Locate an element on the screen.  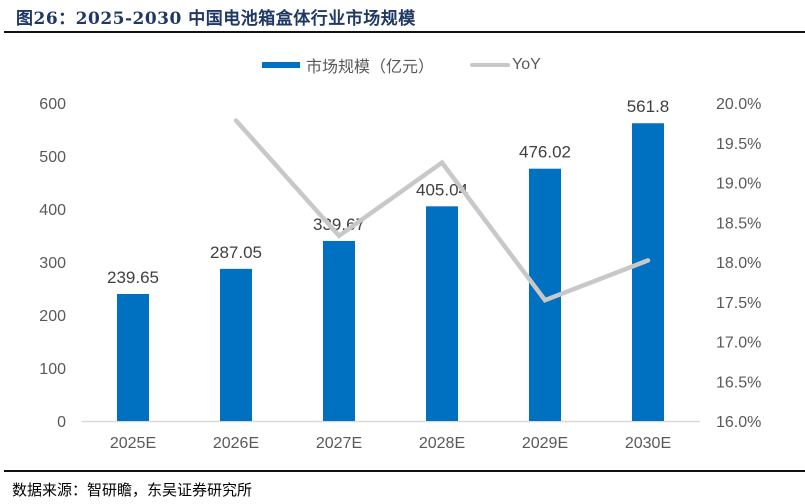
y-right-tick-label: 16.5% is located at coordinates (738, 382).